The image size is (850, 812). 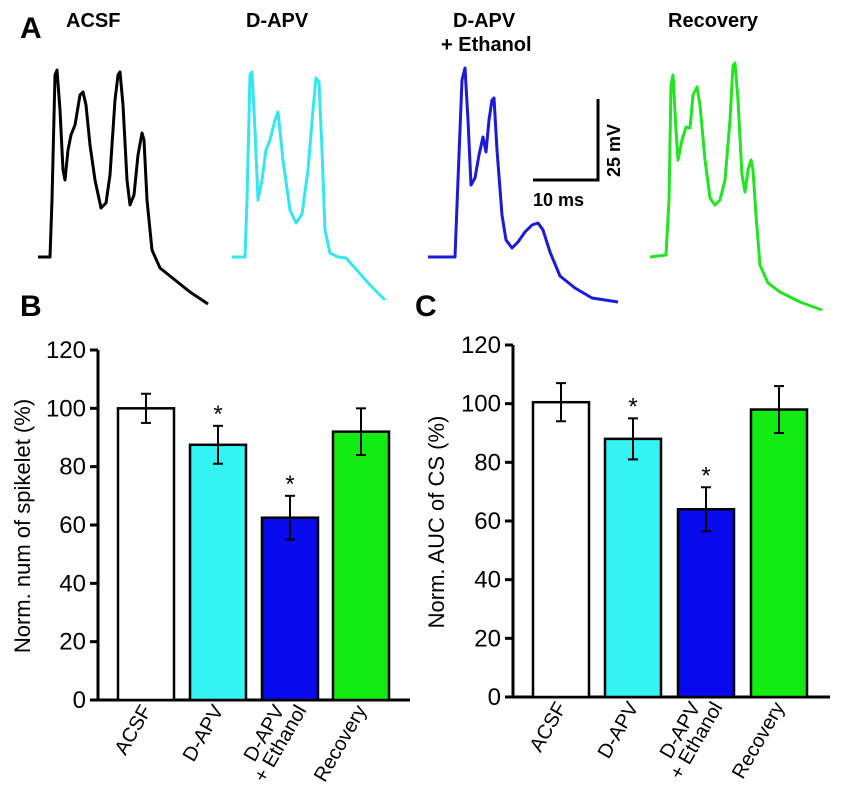 What do you see at coordinates (484, 21) in the screenshot?
I see `trace-label-dapv-ethanol-line1: D-APV` at bounding box center [484, 21].